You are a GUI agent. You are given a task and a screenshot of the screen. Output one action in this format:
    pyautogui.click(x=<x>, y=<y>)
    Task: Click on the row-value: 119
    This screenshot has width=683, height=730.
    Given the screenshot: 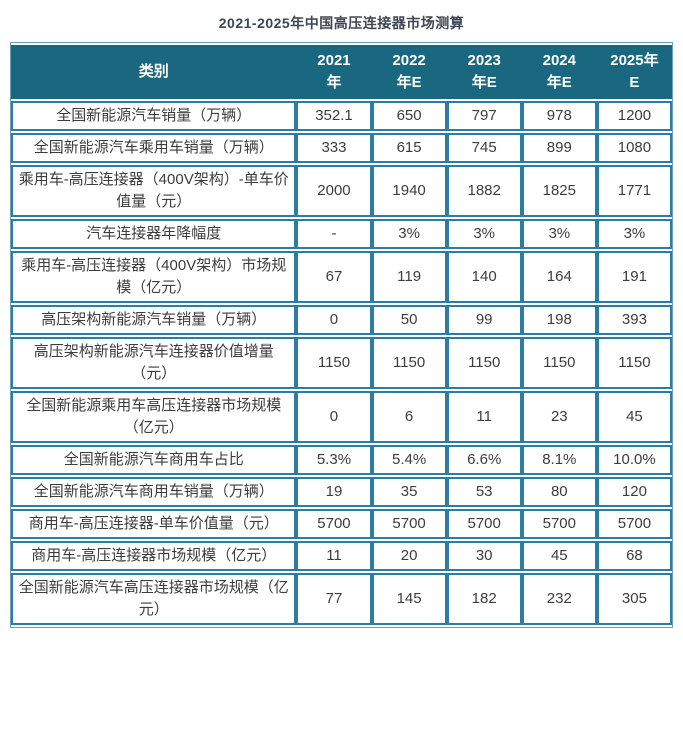 What is the action you would take?
    pyautogui.click(x=409, y=277)
    